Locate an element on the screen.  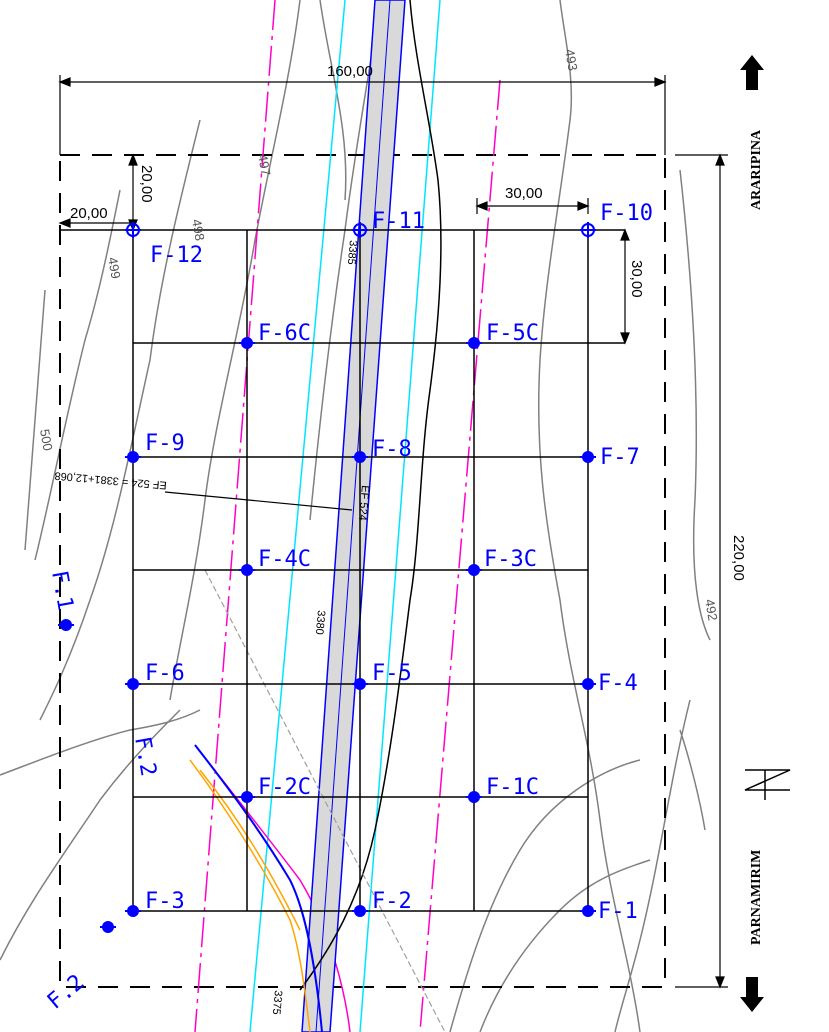
contour-line-e is located at coordinates (545, 895).